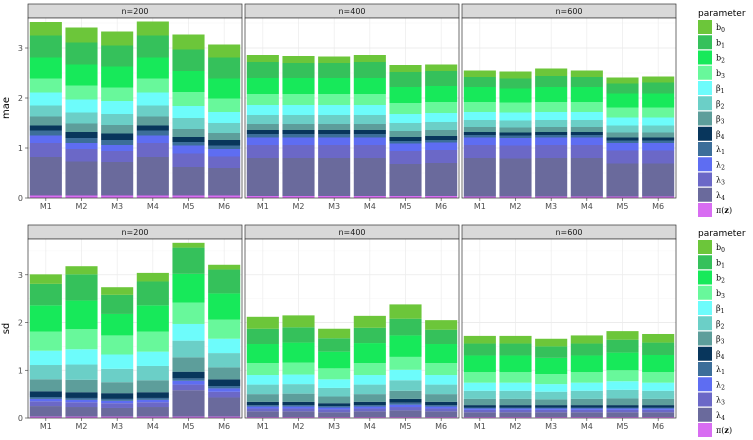 The width and height of the screenshot is (753, 440). I want to click on legend-label-b3: b3, so click(720, 294).